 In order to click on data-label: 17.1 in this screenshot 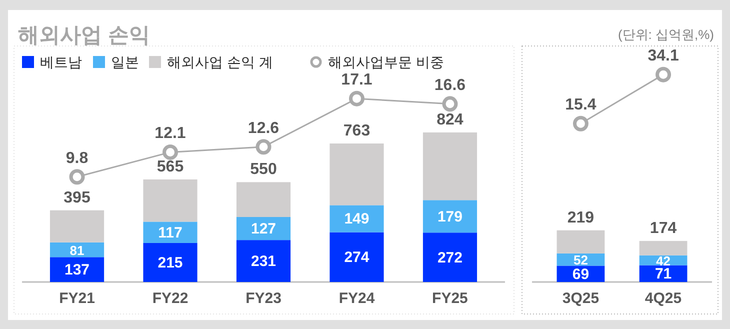, I will do `click(356, 80)`.